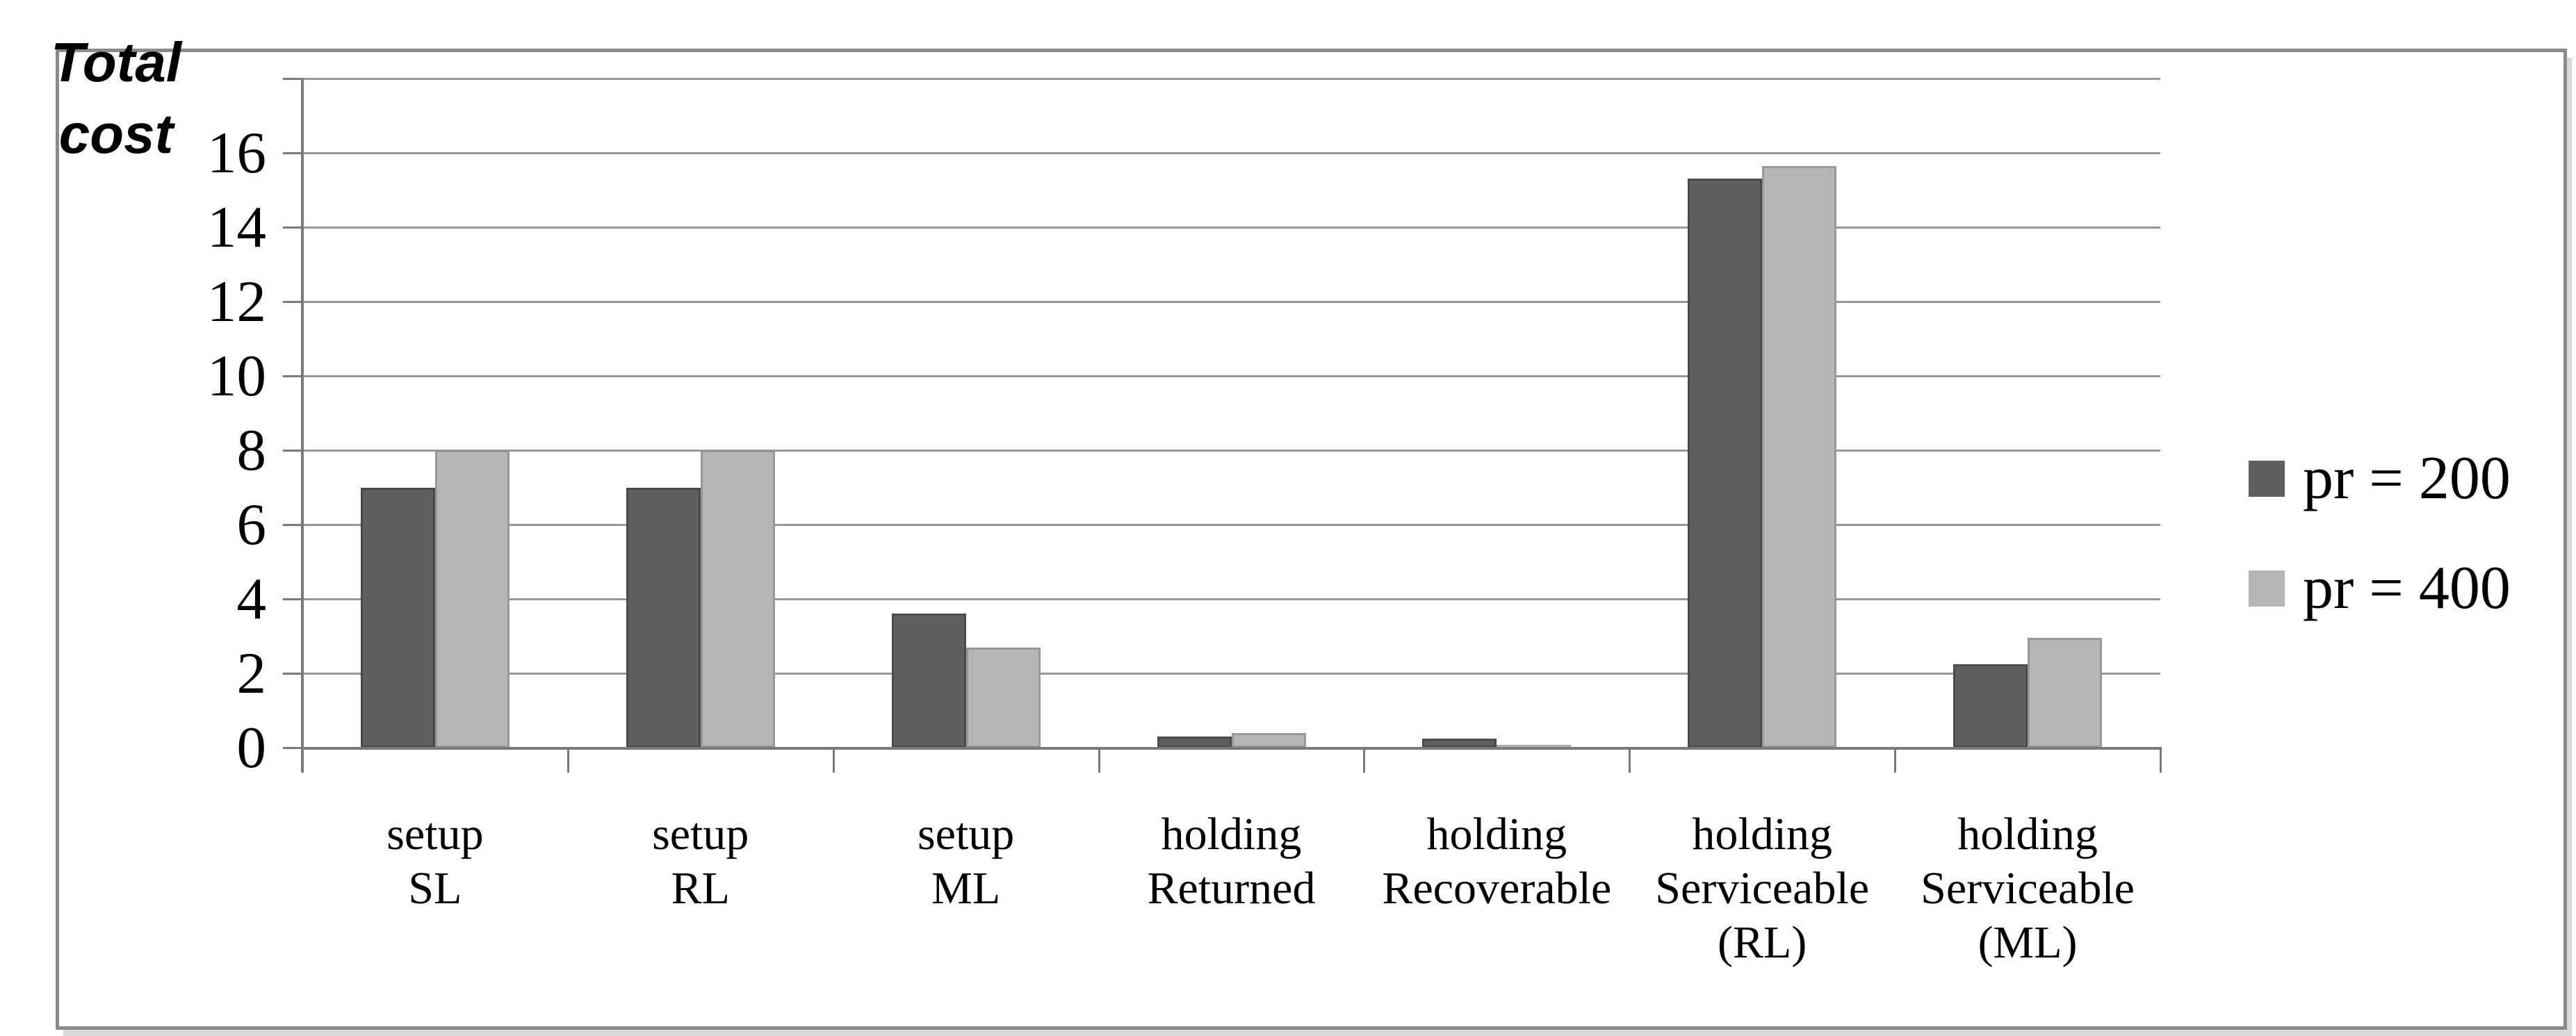 This screenshot has height=1036, width=2576. Describe the element at coordinates (302, 426) in the screenshot. I see `y-axis-line` at that location.